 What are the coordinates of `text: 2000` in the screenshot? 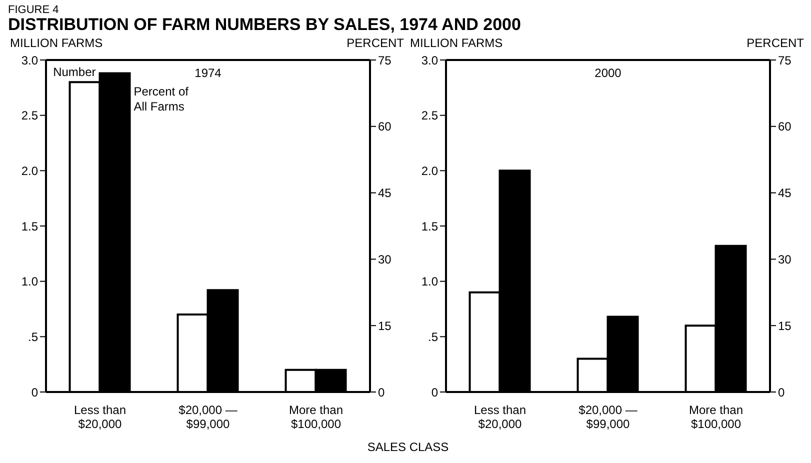 It's located at (608, 73).